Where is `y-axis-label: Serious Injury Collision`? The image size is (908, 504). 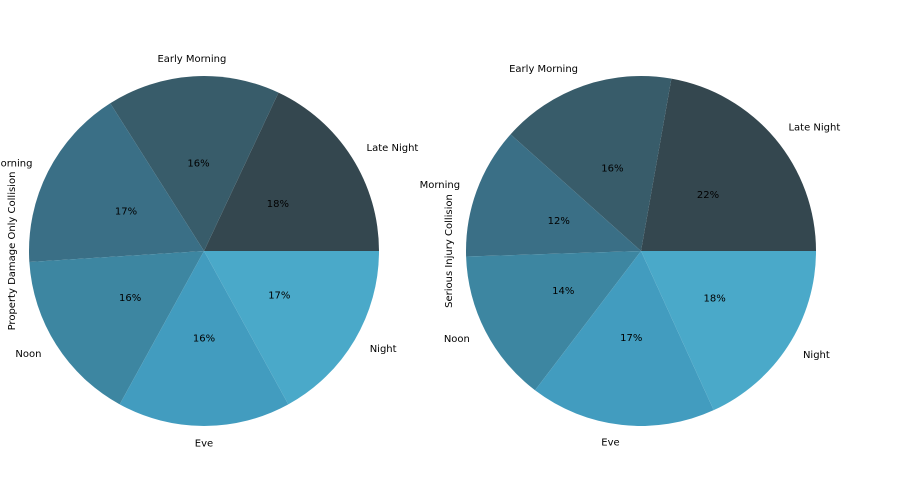
y-axis-label: Serious Injury Collision is located at coordinates (449, 251).